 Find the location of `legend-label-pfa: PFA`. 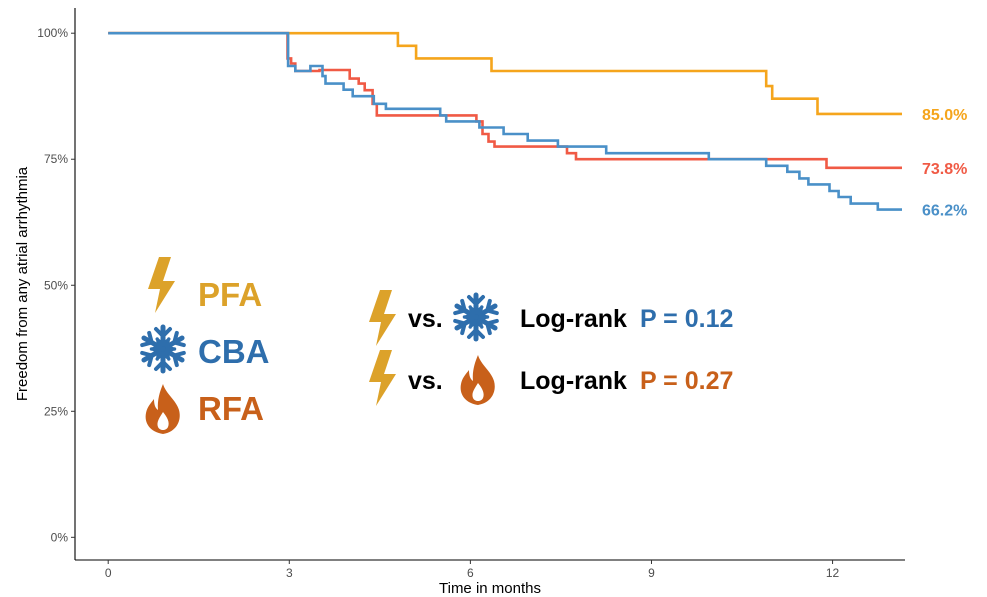

legend-label-pfa: PFA is located at coordinates (230, 294).